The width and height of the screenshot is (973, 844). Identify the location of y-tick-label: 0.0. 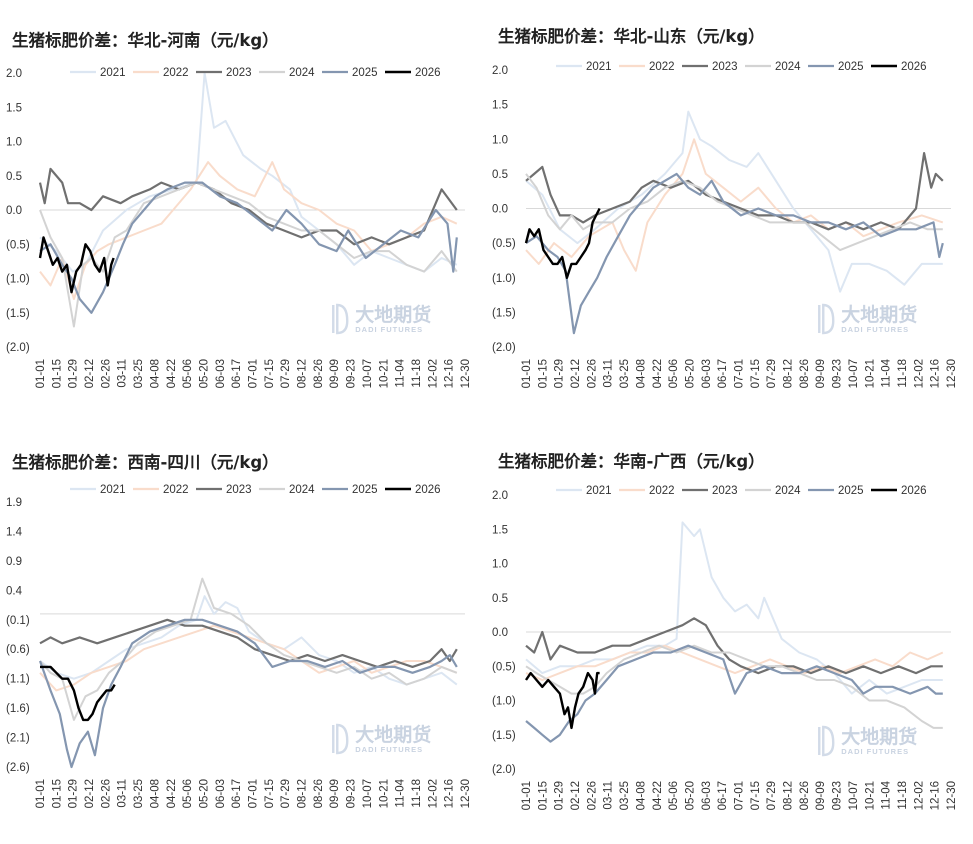
(500, 210).